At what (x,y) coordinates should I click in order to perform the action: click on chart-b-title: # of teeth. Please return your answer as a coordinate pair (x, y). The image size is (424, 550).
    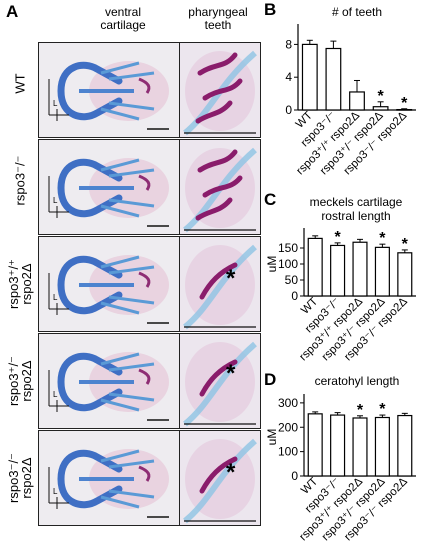
    Looking at the image, I should click on (357, 12).